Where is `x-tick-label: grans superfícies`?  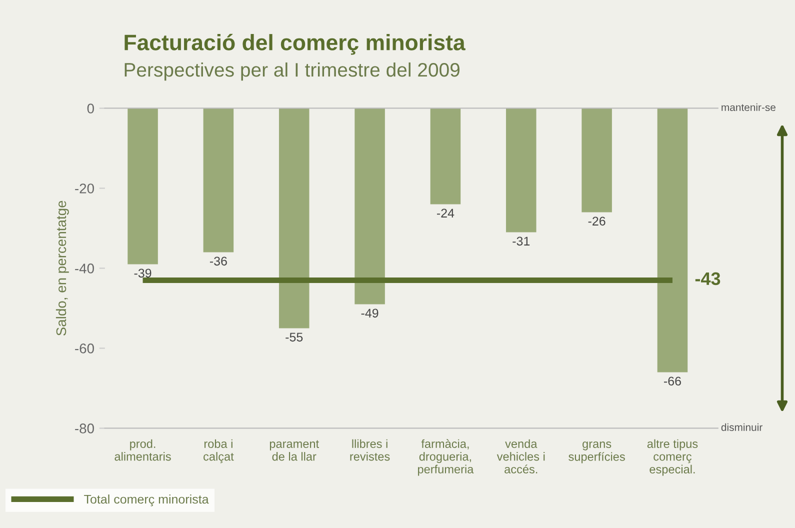
x-tick-label: grans superfícies is located at coordinates (596, 453).